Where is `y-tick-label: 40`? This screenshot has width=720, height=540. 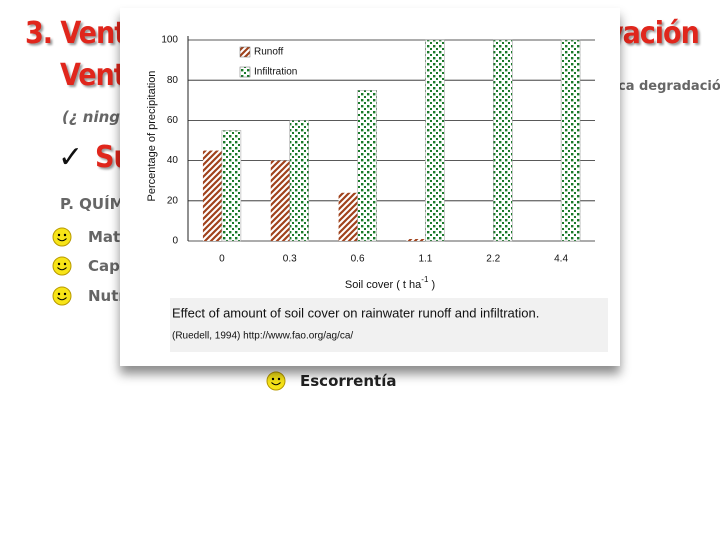
y-tick-label: 40 is located at coordinates (173, 160).